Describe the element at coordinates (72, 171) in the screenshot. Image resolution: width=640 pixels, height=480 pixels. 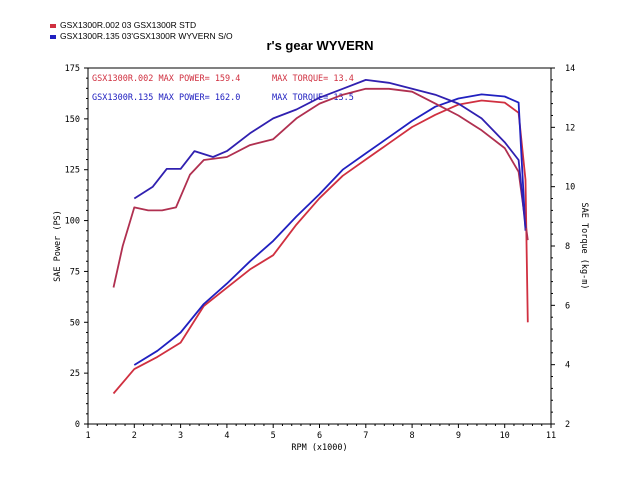
I see `y-left-tick-label: 125` at that location.